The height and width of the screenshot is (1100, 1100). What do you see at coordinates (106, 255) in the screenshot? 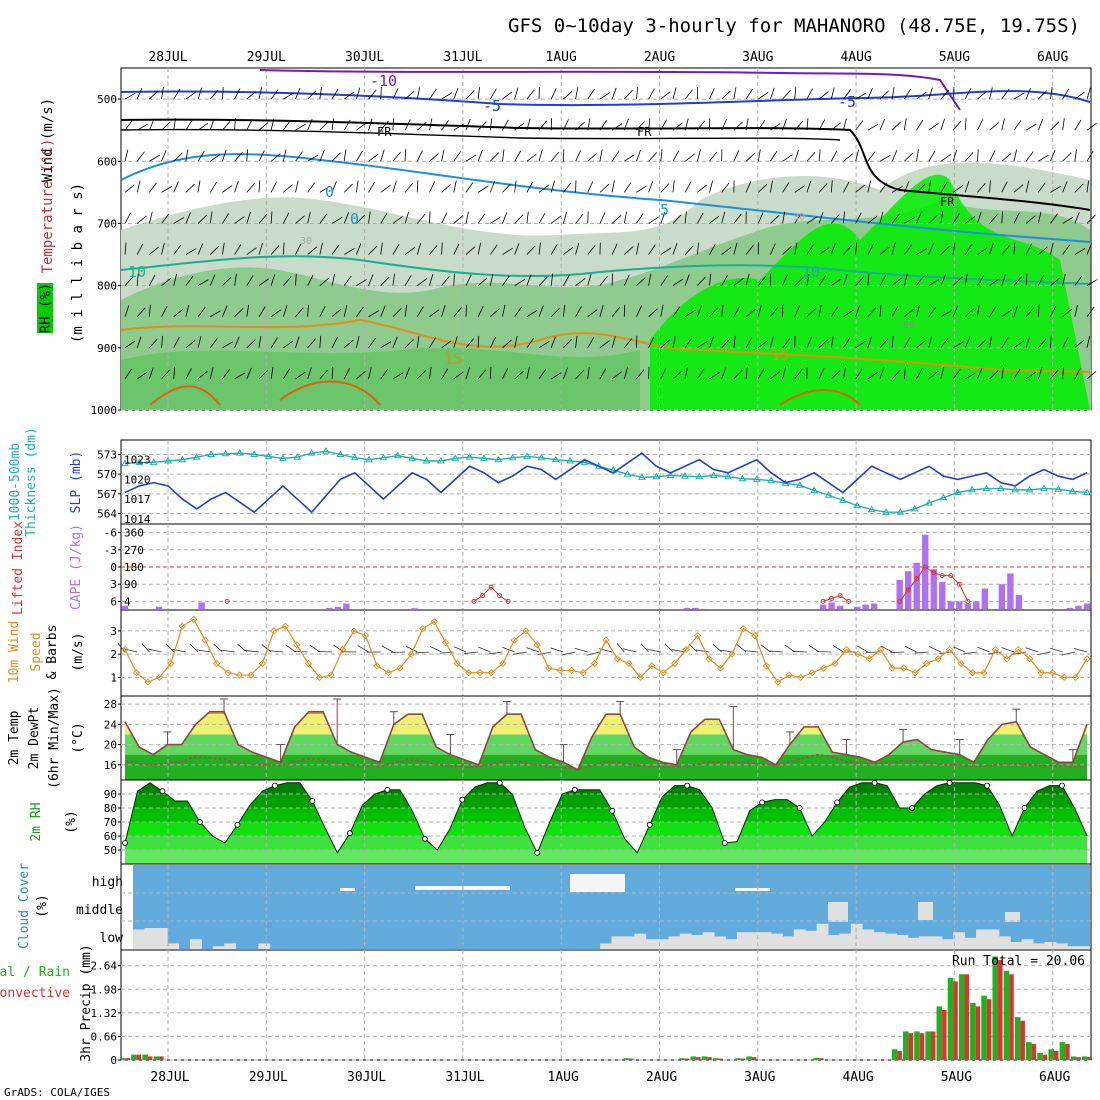
I see `pressure-axis: 500 600 700 800 900 1000` at bounding box center [106, 255].